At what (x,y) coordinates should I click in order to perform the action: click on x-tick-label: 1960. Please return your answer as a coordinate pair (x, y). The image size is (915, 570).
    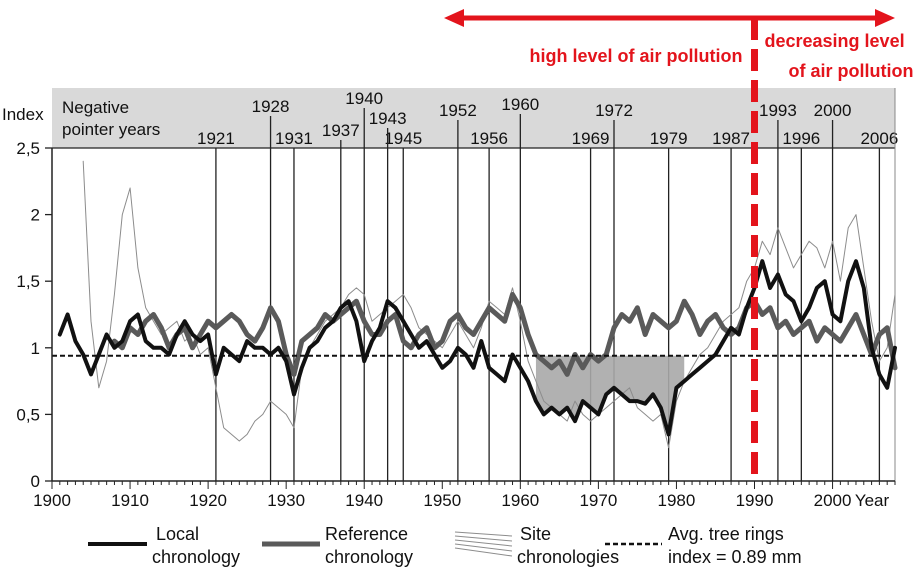
    Looking at the image, I should click on (520, 500).